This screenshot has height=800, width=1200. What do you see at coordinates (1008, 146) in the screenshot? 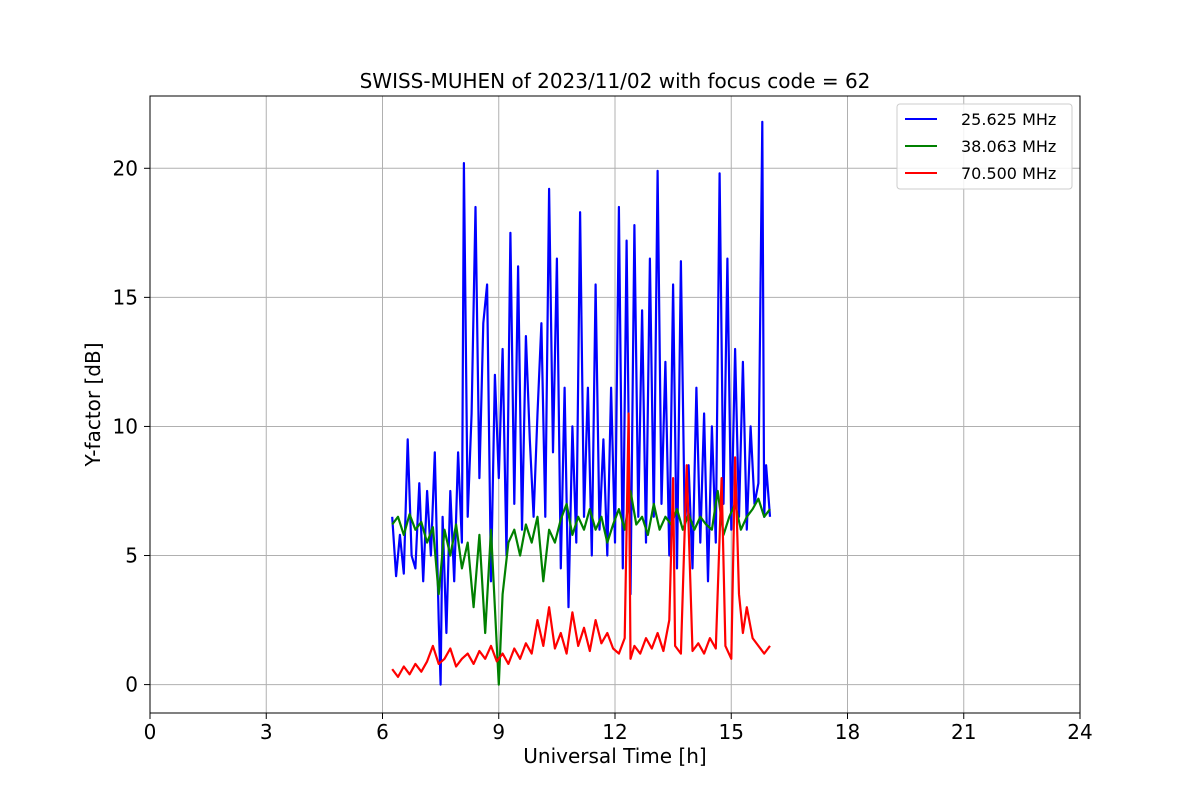
I see `legend-label: 38.063 MHz` at bounding box center [1008, 146].